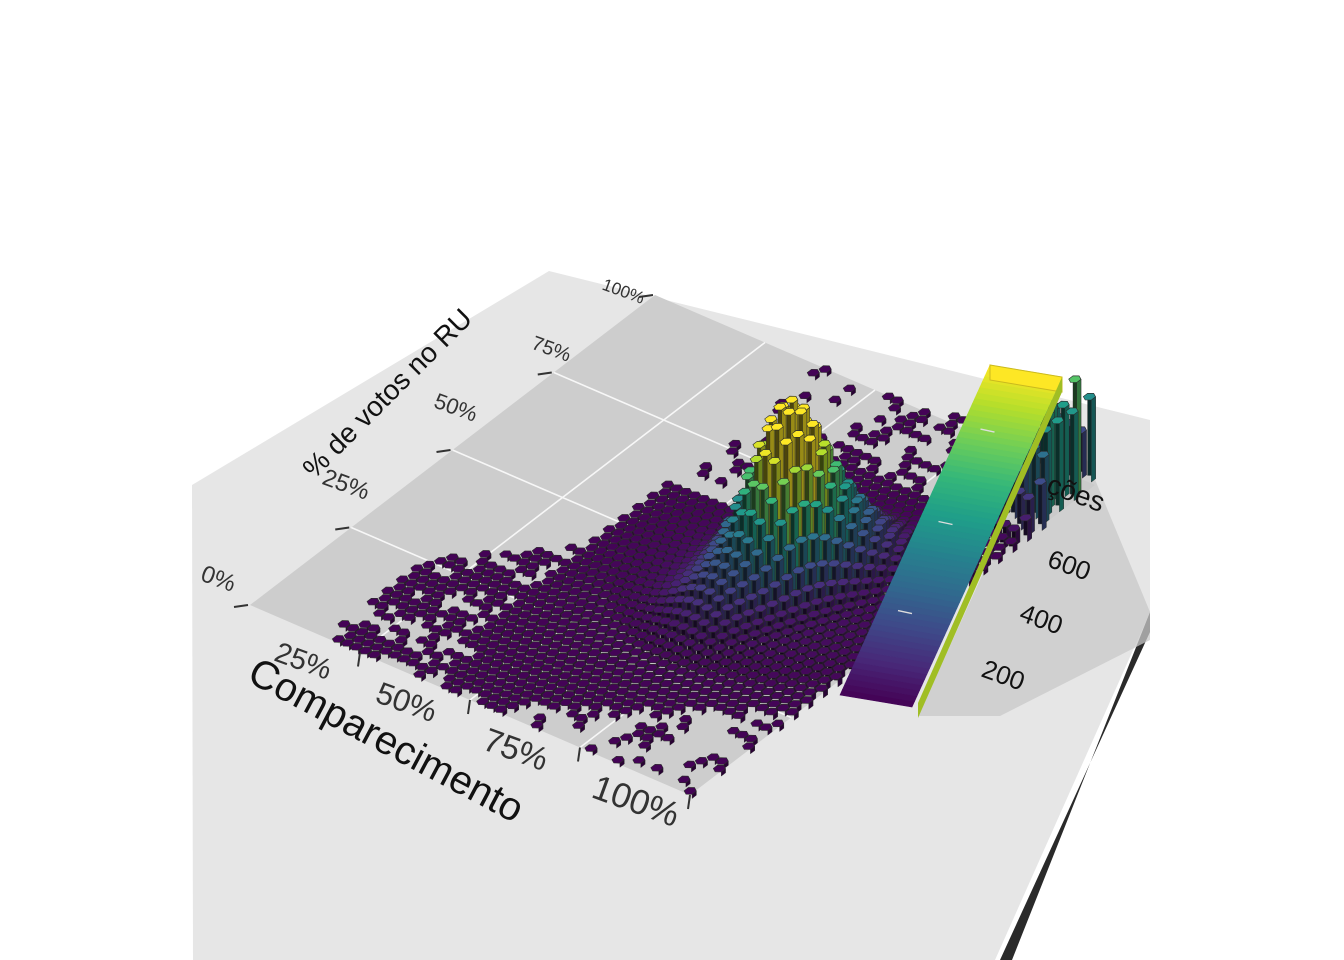 The width and height of the screenshot is (1344, 960). I want to click on legend-colorbar, so click(951, 541).